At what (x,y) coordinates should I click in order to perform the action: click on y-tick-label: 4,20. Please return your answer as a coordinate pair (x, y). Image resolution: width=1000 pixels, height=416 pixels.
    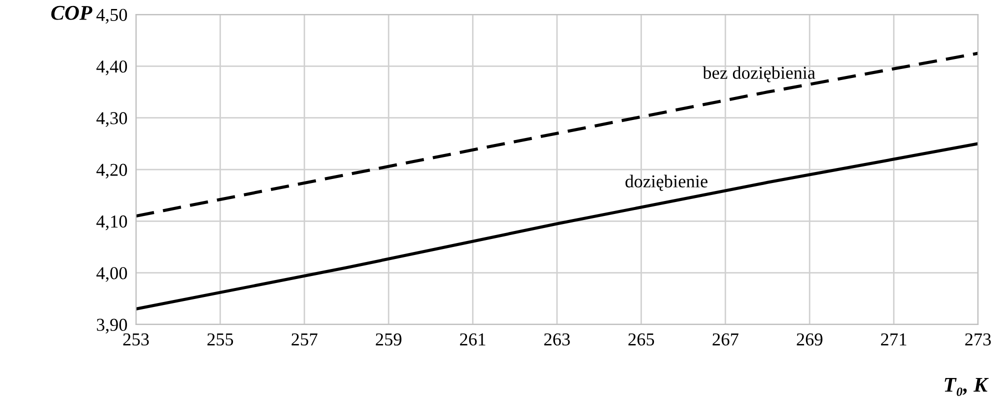
    Looking at the image, I should click on (111, 171).